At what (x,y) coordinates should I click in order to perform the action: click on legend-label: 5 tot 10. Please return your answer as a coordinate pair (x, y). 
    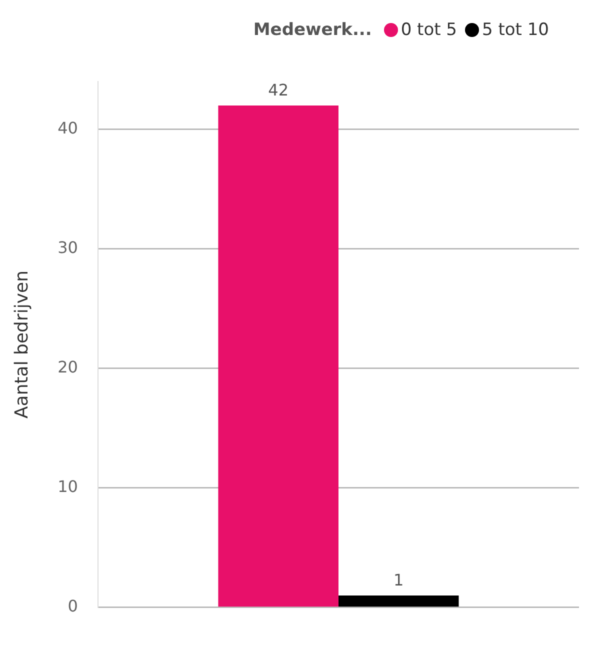
    Looking at the image, I should click on (515, 30).